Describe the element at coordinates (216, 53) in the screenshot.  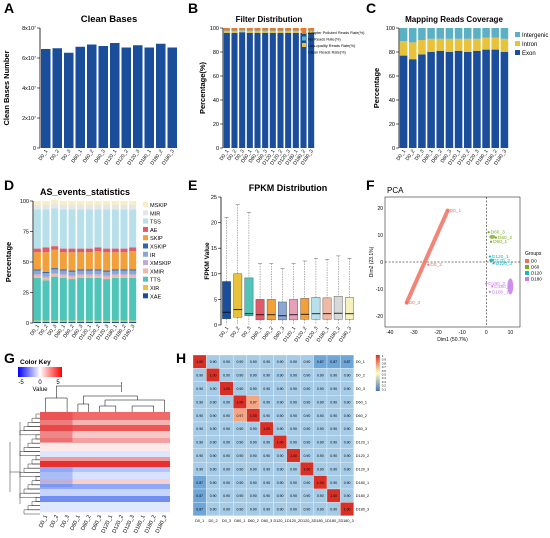
I see `y-tick-label: 80` at that location.